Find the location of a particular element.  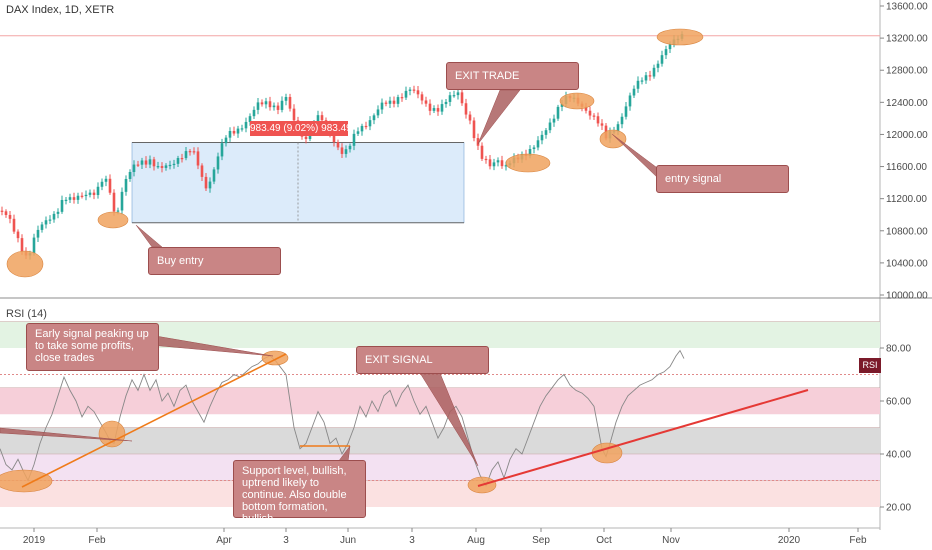

rsi-tick-label: 40.00 is located at coordinates (898, 455).